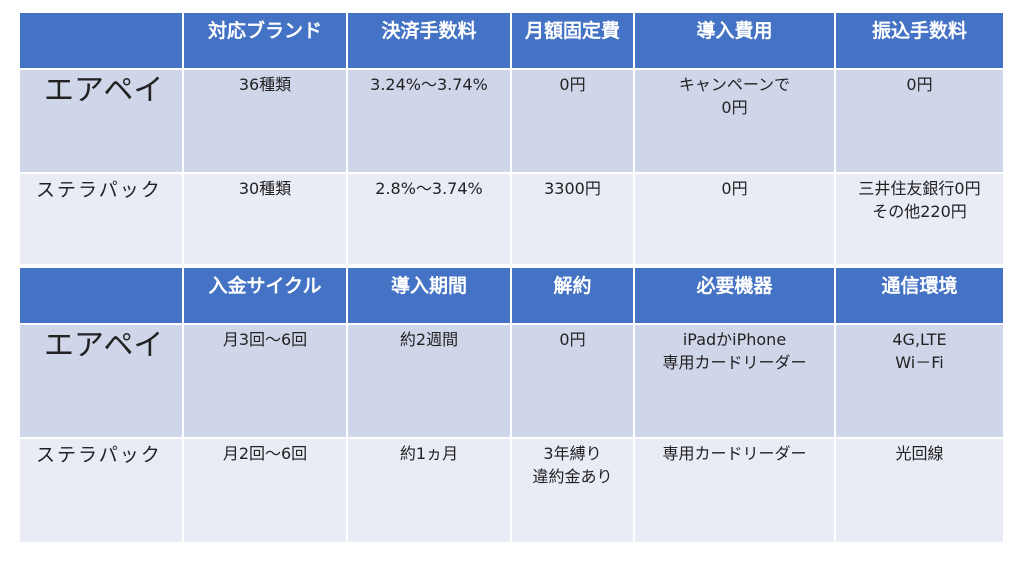  I want to click on table-cell: キャンペーンで 0円, so click(735, 122).